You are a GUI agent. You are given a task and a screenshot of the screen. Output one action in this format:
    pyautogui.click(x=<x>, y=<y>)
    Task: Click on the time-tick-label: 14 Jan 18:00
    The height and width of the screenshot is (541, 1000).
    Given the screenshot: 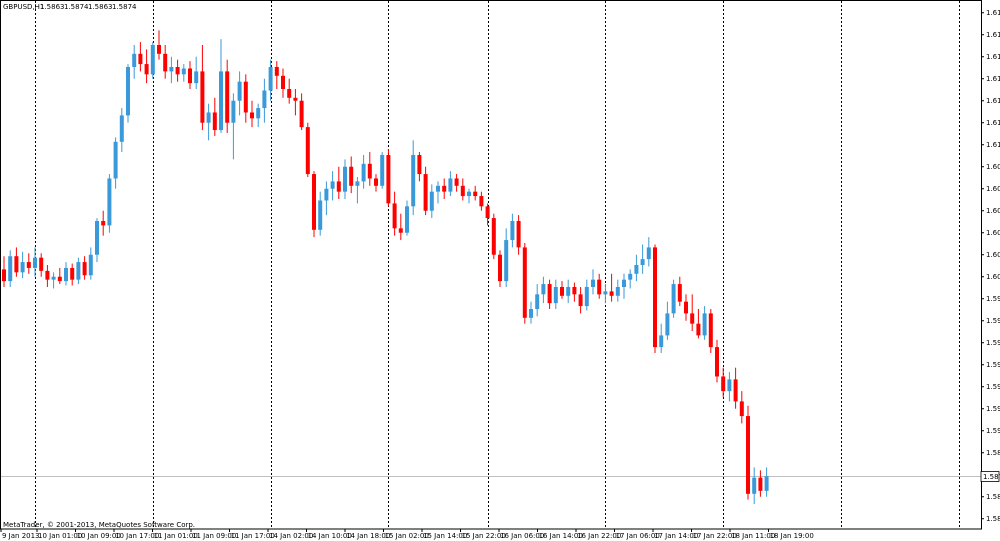 What is the action you would take?
    pyautogui.click(x=368, y=536)
    